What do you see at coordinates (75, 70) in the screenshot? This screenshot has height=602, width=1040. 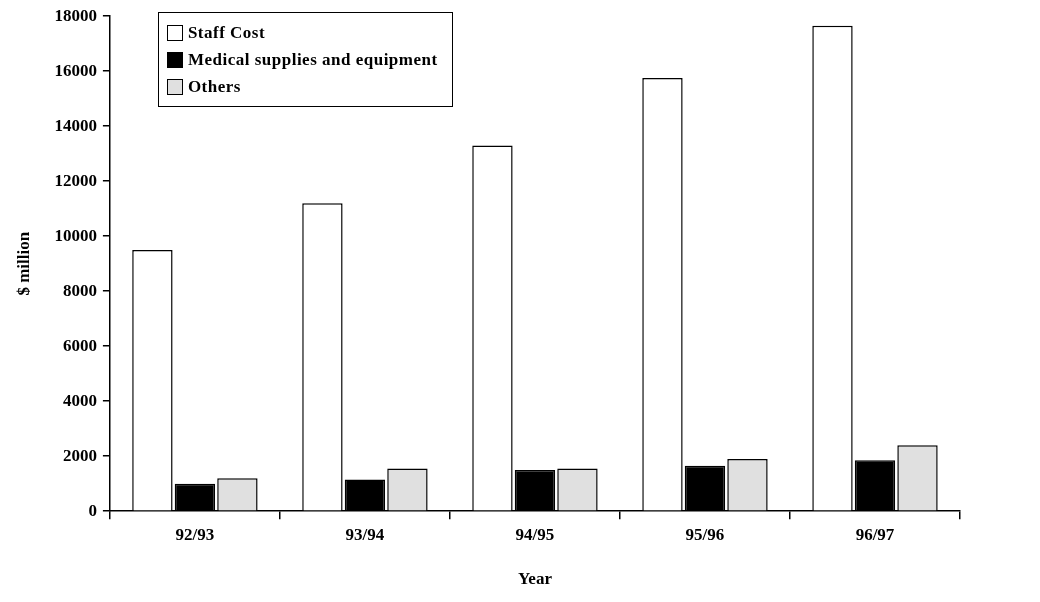 I see `y-tick-label: 16000` at bounding box center [75, 70].